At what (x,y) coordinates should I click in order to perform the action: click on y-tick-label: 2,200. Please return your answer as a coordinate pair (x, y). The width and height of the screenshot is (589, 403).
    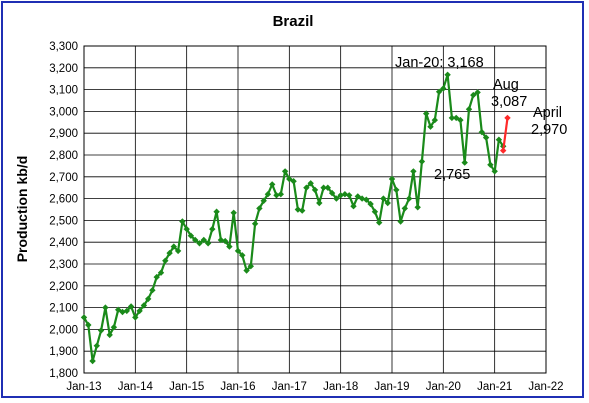
    Looking at the image, I should click on (63, 287).